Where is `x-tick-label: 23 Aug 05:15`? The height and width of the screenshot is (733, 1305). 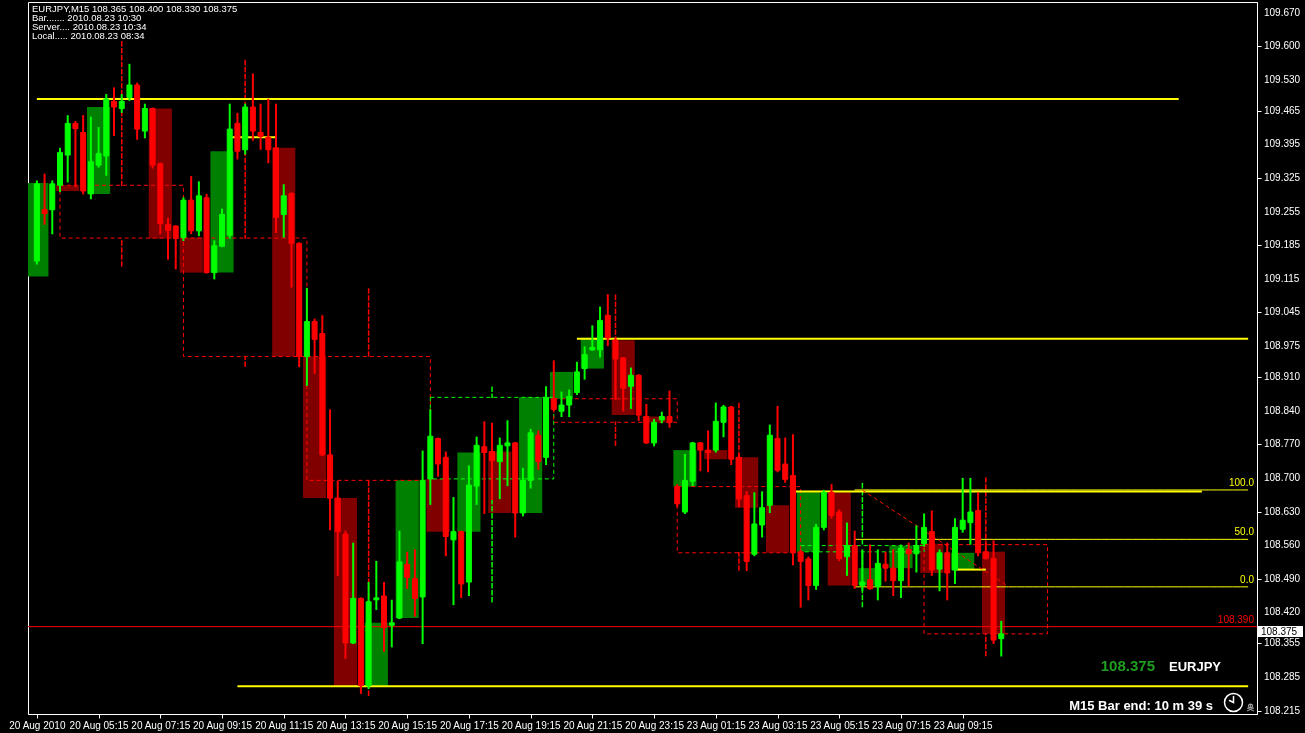
x-tick-label: 23 Aug 05:15 is located at coordinates (840, 725).